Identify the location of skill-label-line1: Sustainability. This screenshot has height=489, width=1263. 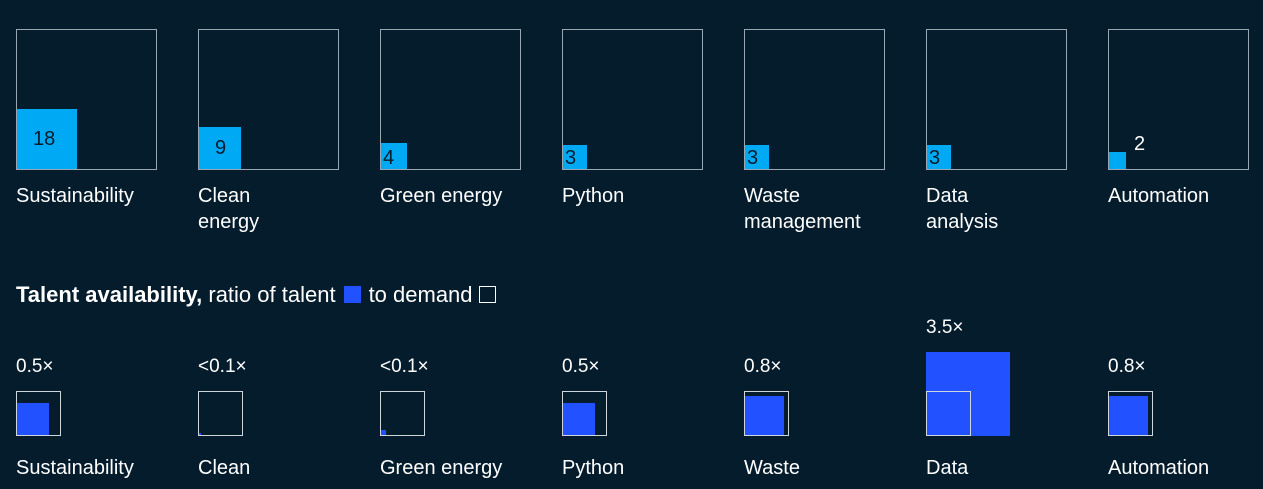
(75, 196).